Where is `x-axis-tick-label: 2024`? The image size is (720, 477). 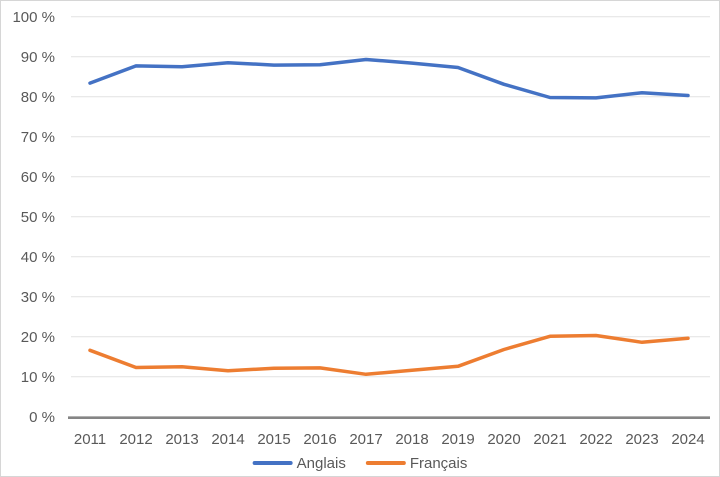
x-axis-tick-label: 2024 is located at coordinates (687, 439).